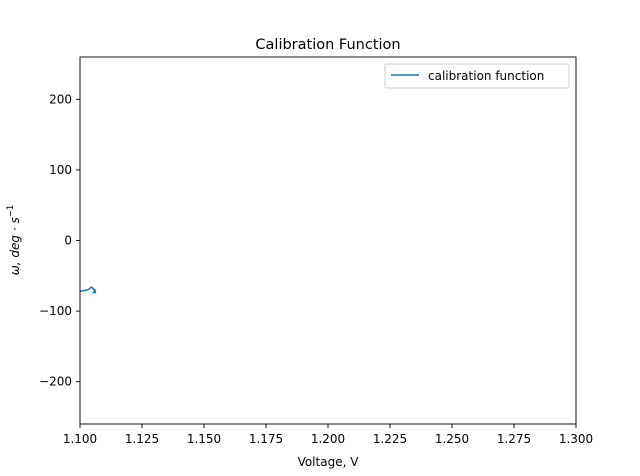 The height and width of the screenshot is (476, 640). I want to click on x-tick-label: 1.175, so click(266, 439).